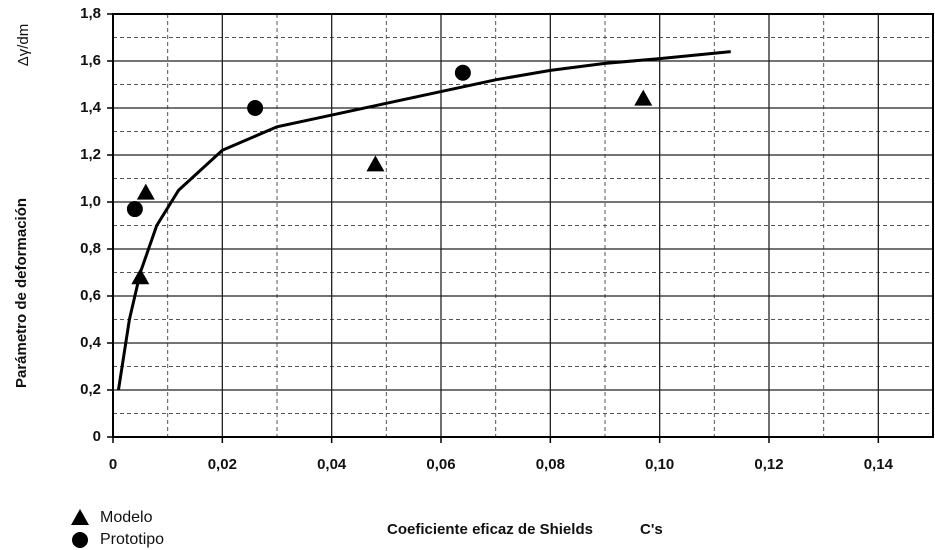  Describe the element at coordinates (23, 45) in the screenshot. I see `y-axis-symbol: Δγ/dm` at that location.